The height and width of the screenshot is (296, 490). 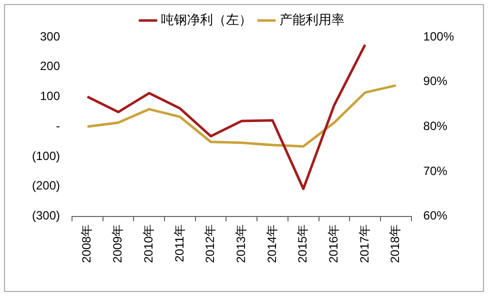 What do you see at coordinates (50, 36) in the screenshot?
I see `y-tick-label: 300` at bounding box center [50, 36].